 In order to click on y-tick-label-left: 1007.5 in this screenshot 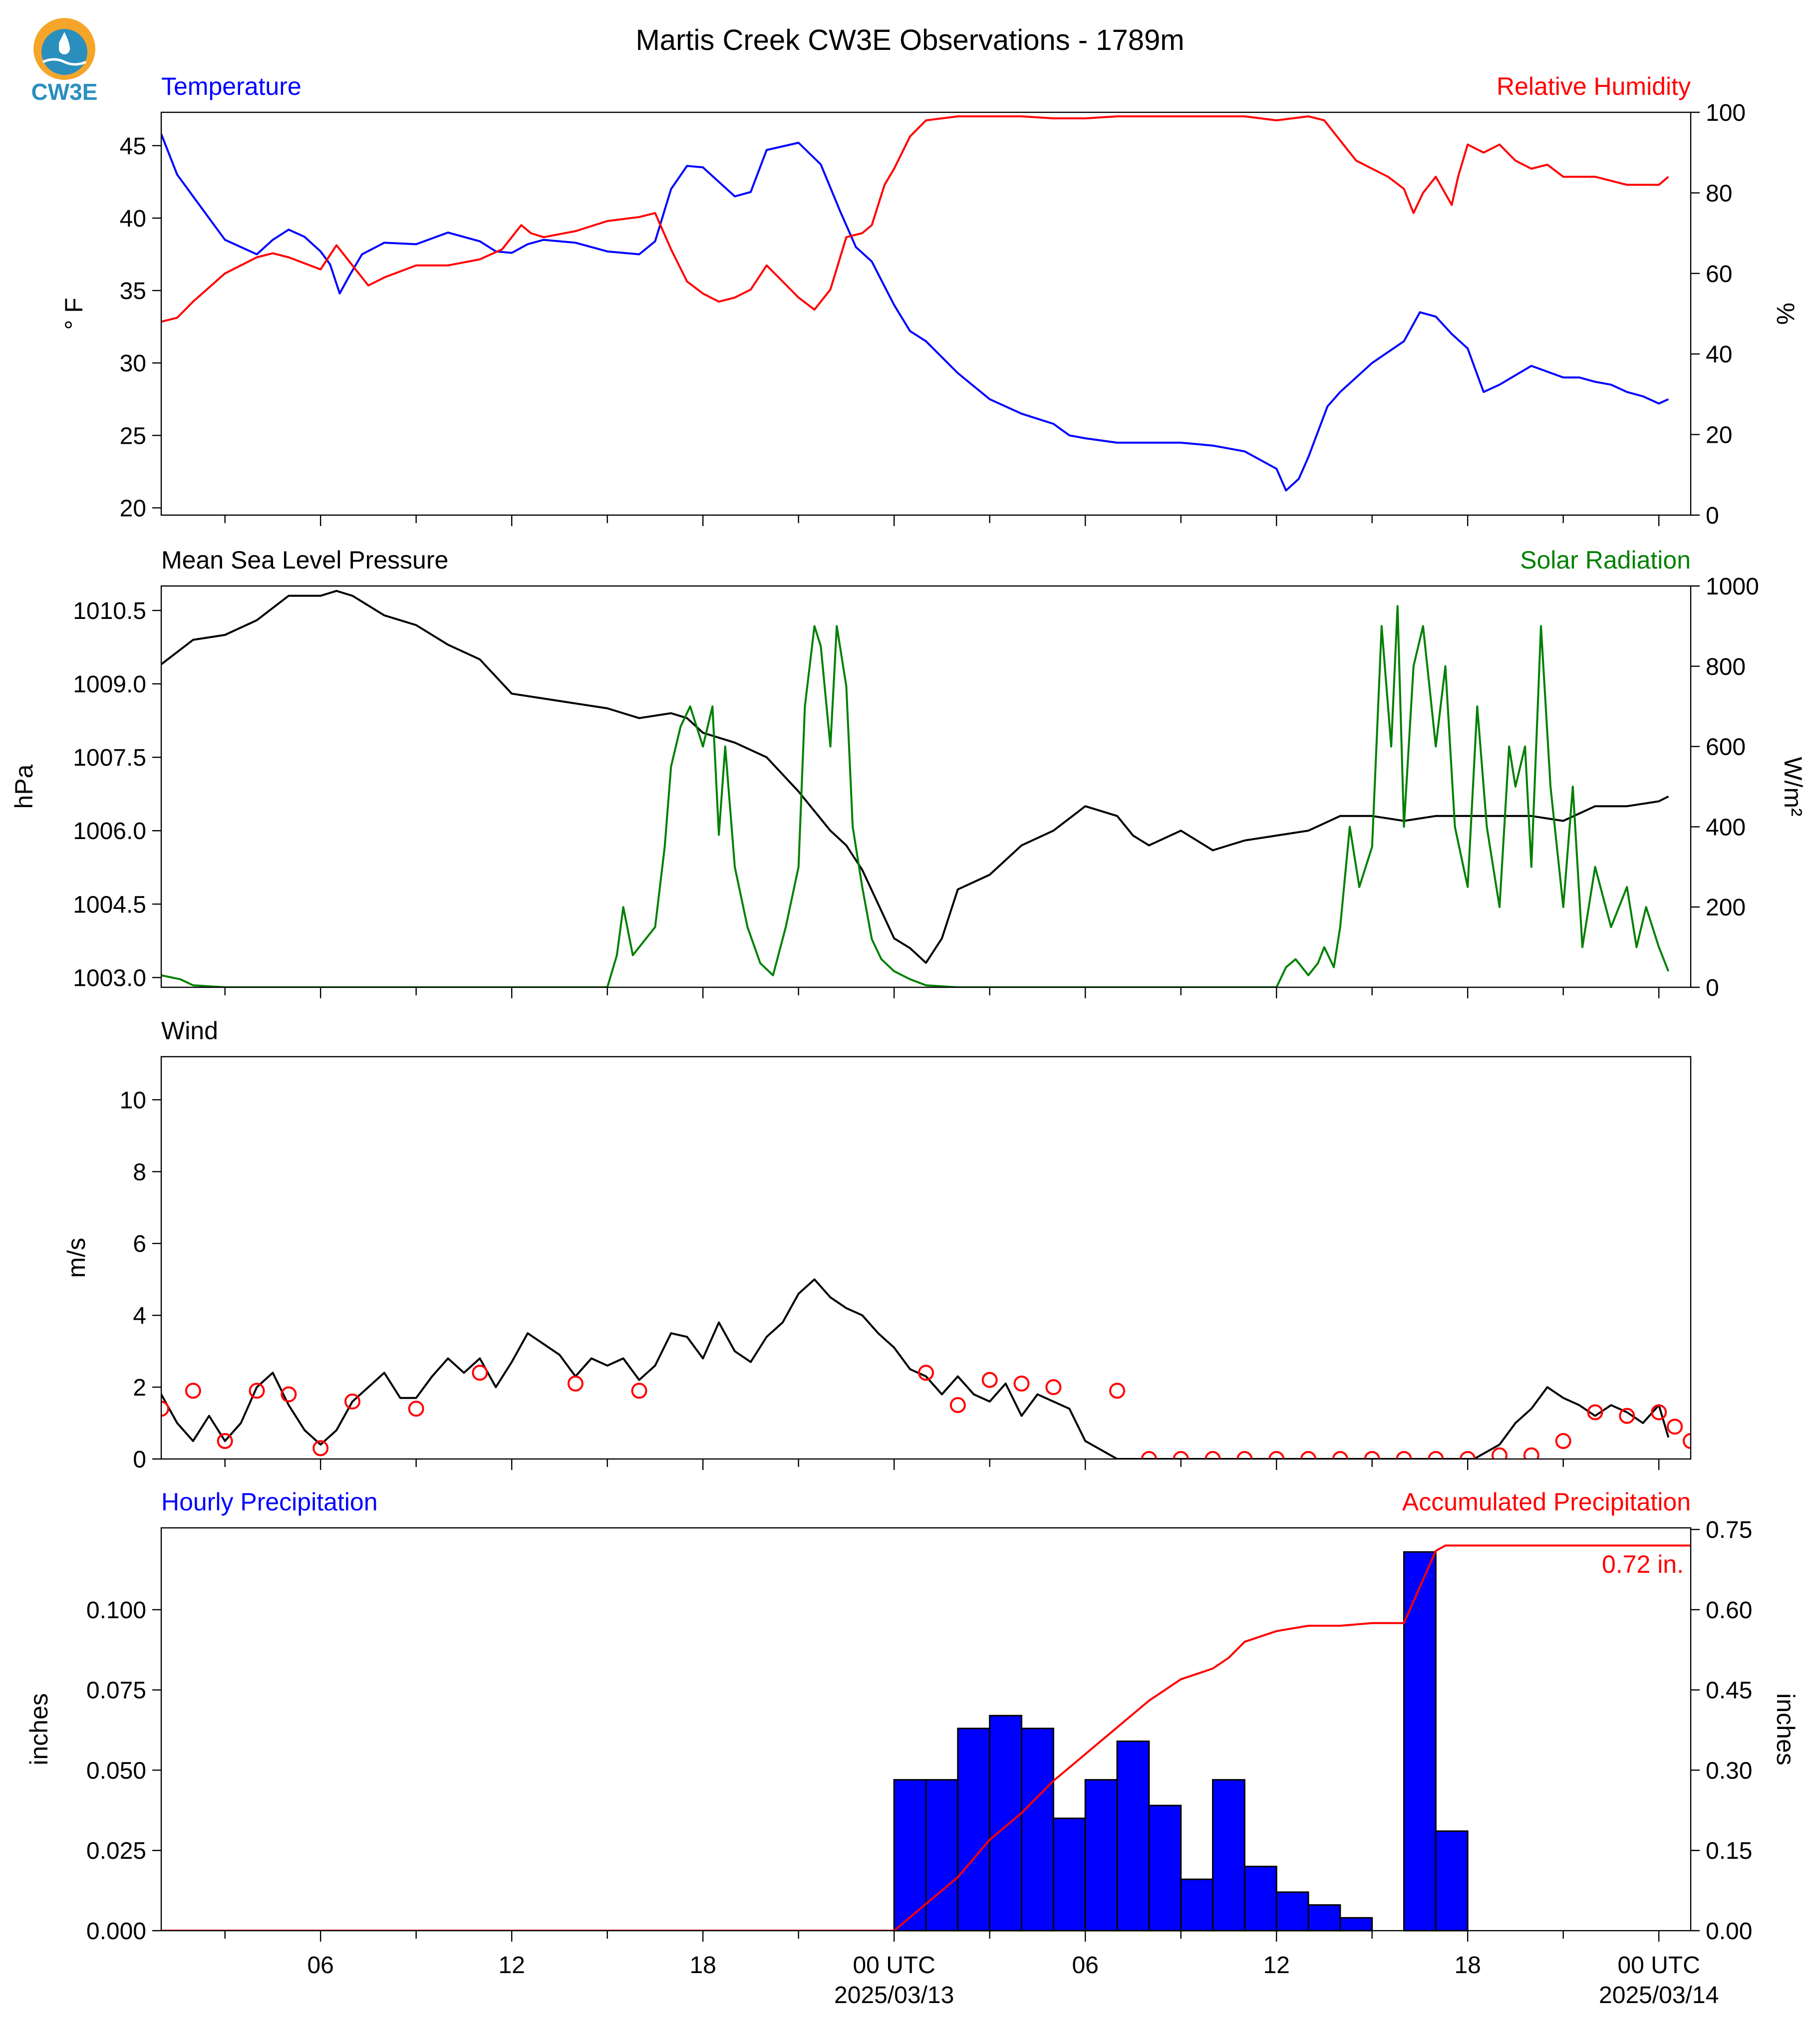, I will do `click(109, 758)`.